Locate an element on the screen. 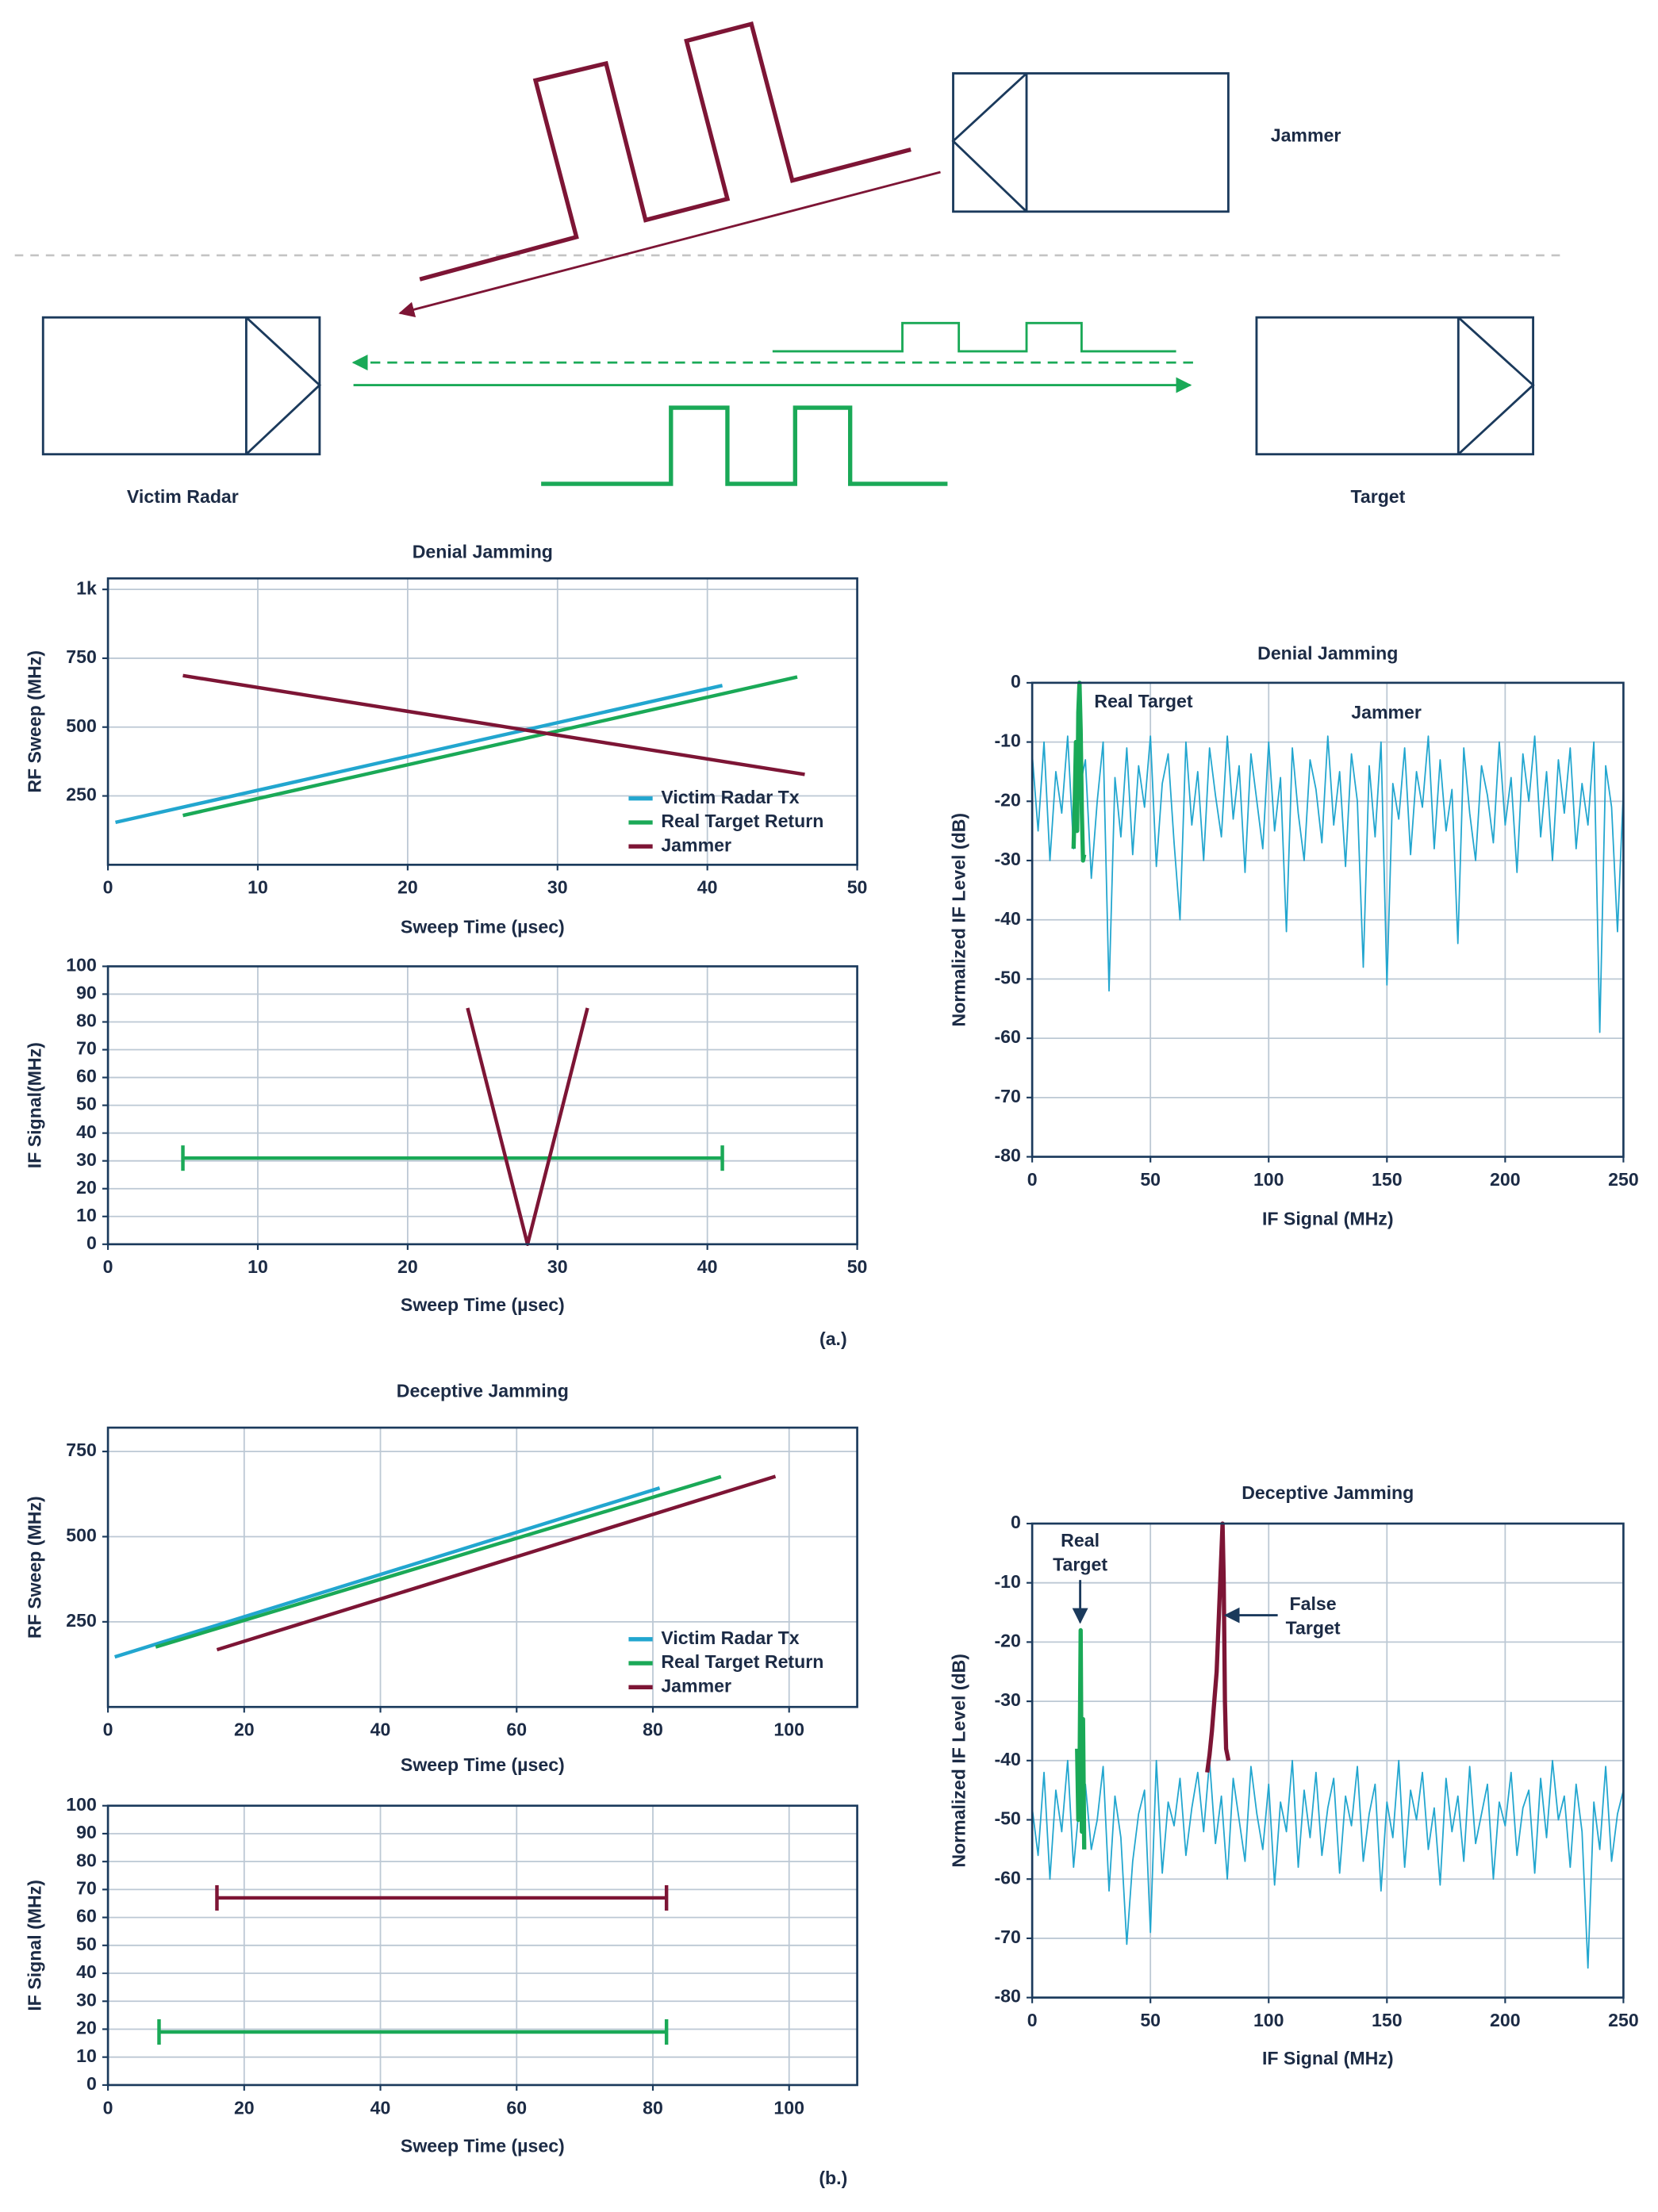  y-axis-label: IF Signal(MHz) is located at coordinates (34, 1105).